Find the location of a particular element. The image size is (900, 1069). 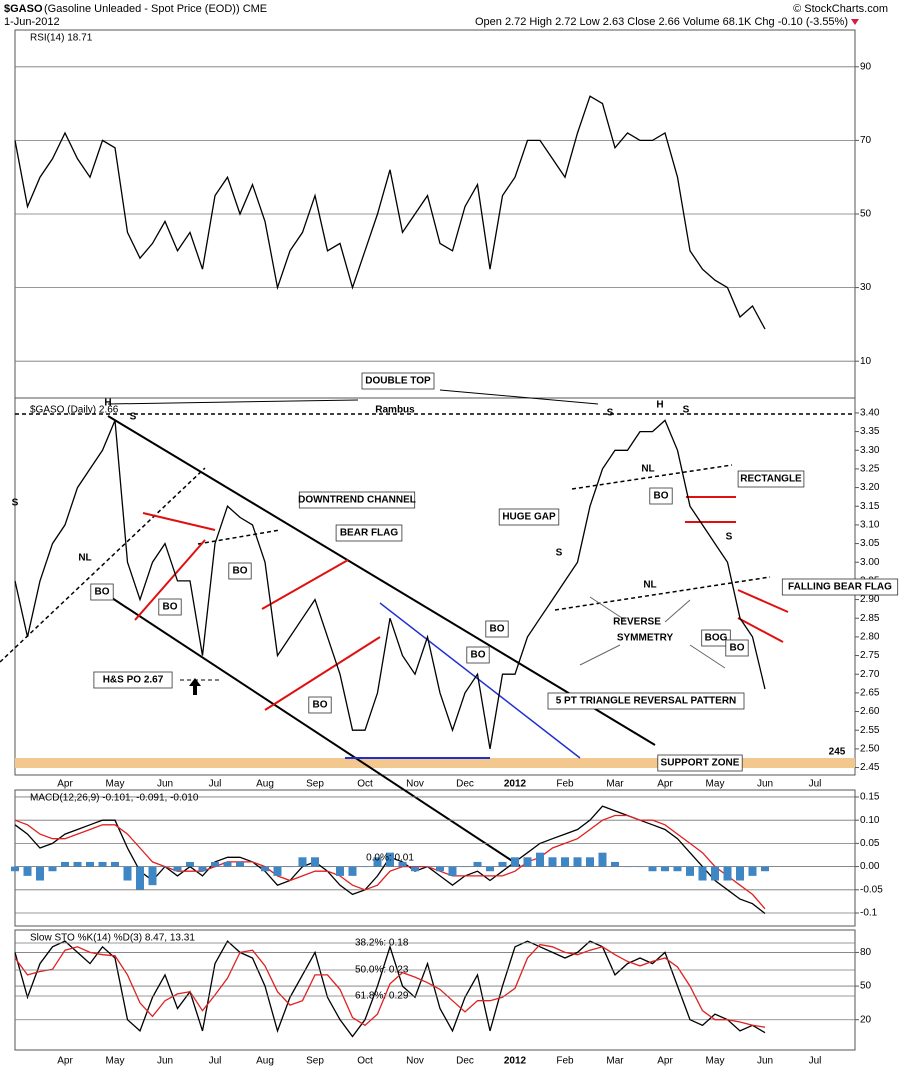

x-tick-label: Jun is located at coordinates (165, 784).